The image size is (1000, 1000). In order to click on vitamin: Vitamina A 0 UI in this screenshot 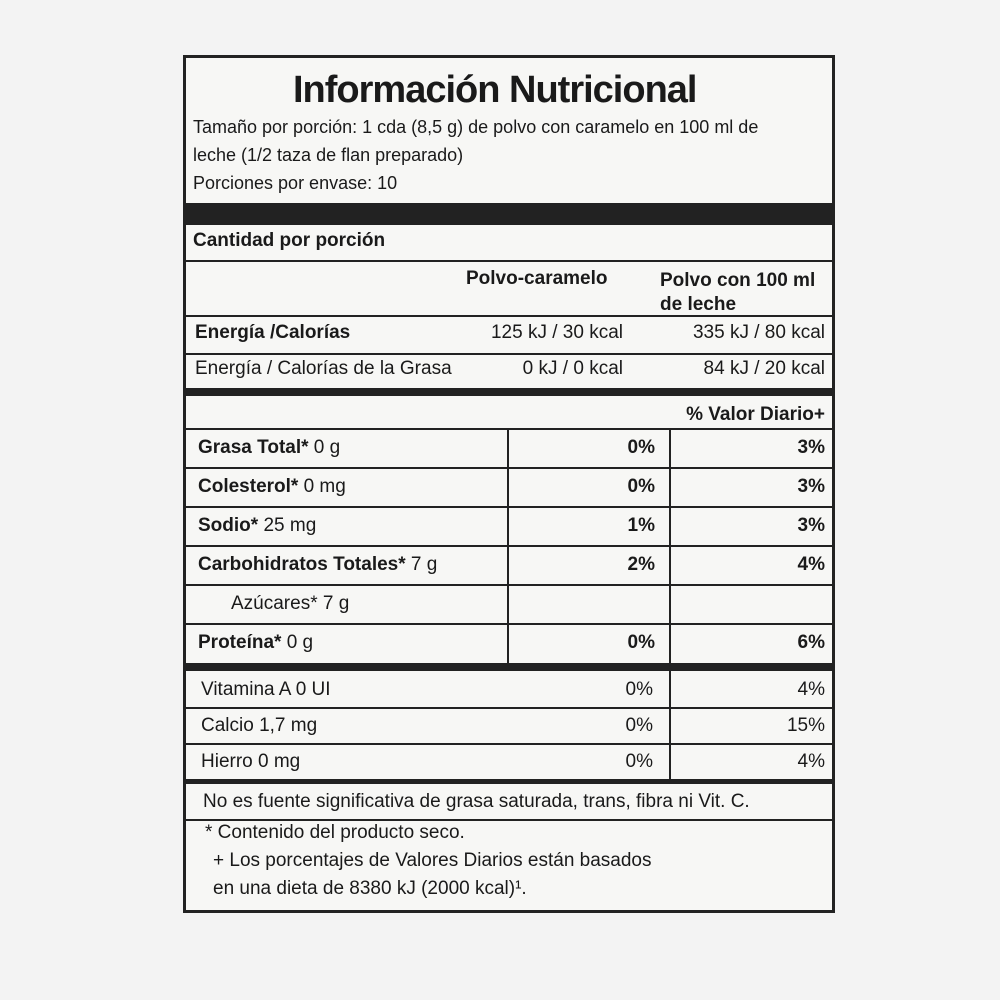, I will do `click(266, 689)`.